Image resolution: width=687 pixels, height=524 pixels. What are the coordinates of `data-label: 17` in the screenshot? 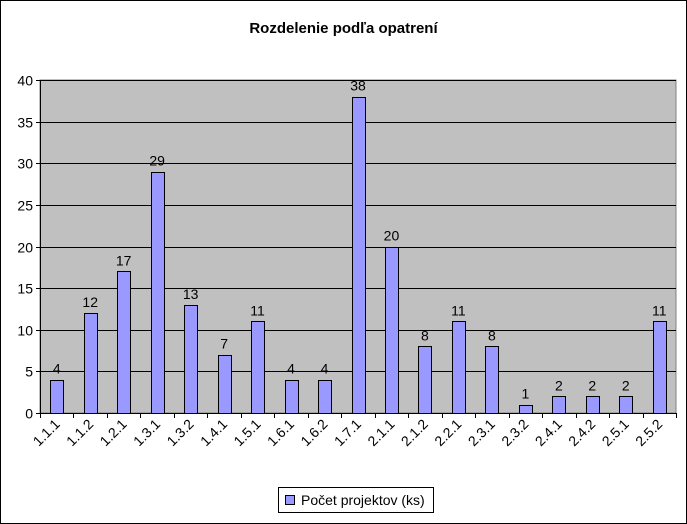 It's located at (124, 260).